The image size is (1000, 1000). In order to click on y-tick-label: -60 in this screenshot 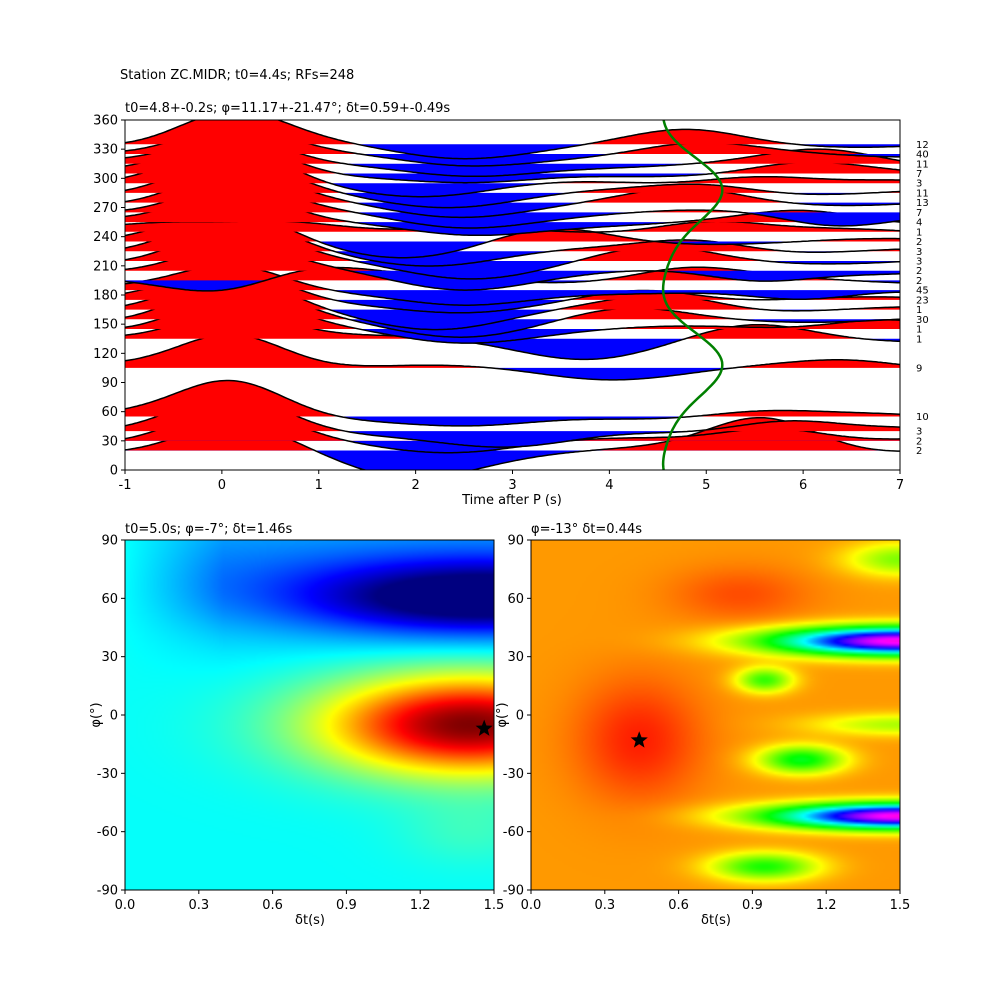, I will do `click(107, 832)`.